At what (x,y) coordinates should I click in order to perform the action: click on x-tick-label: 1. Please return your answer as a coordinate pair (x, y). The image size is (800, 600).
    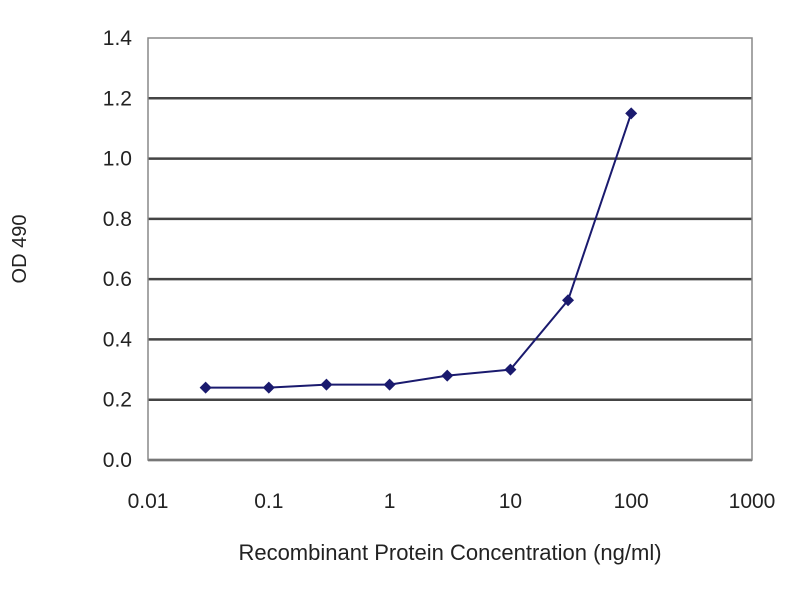
    Looking at the image, I should click on (390, 501).